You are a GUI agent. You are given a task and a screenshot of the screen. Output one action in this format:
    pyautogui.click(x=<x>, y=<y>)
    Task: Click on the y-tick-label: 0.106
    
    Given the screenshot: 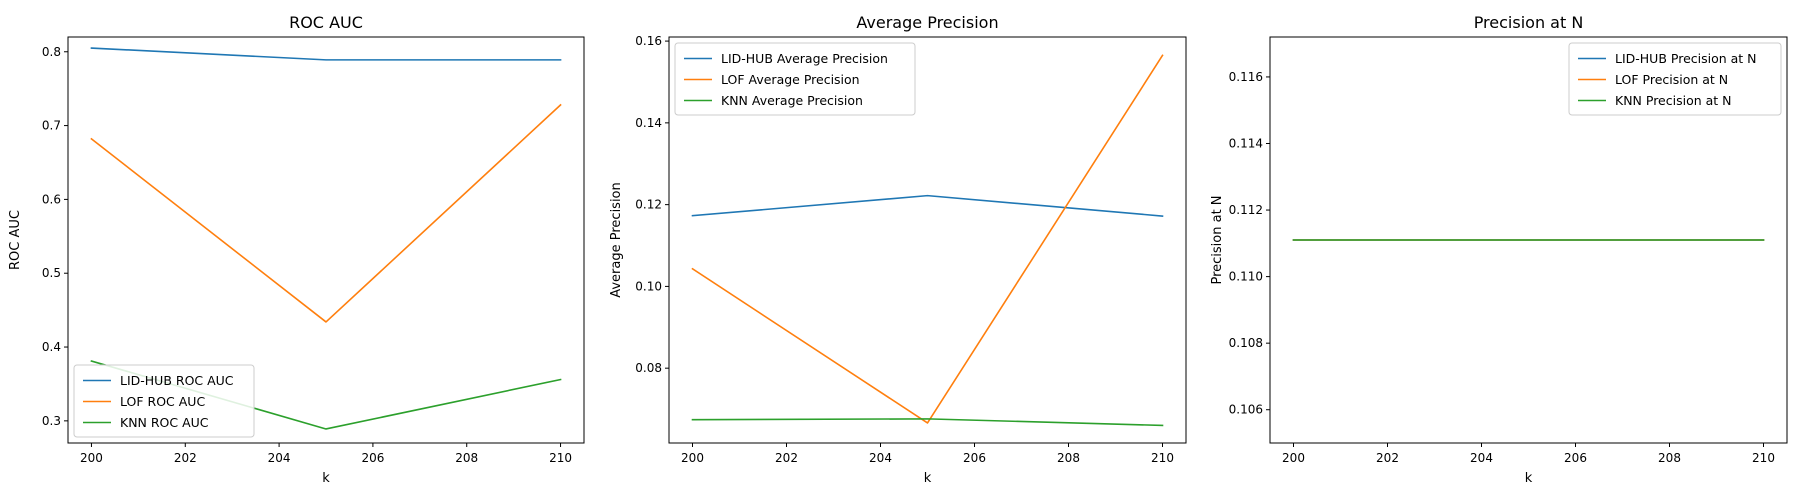 What is the action you would take?
    pyautogui.click(x=1246, y=410)
    